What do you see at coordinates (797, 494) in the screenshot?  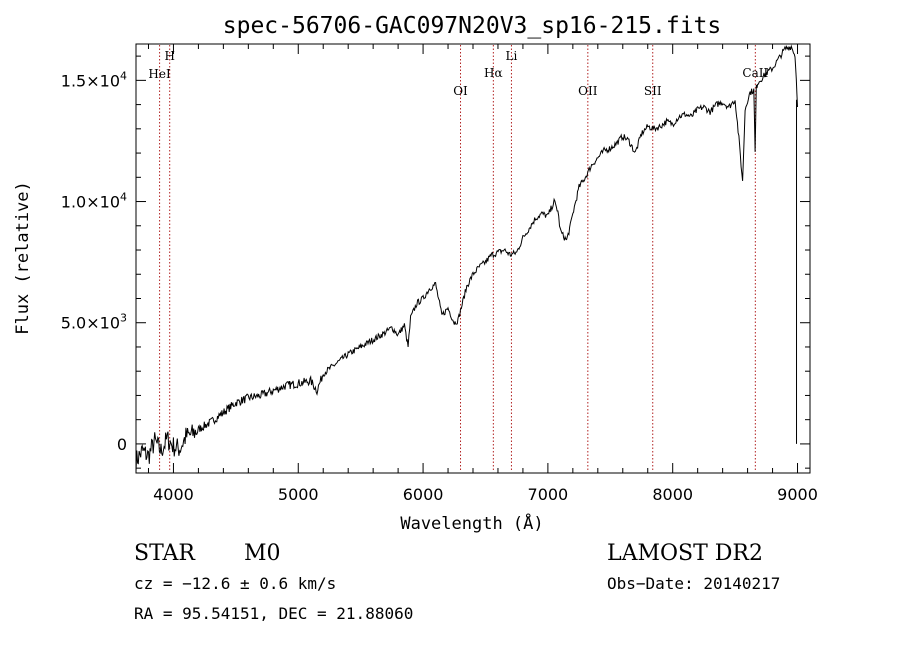 I see `x-tick-label-5: 9000` at bounding box center [797, 494].